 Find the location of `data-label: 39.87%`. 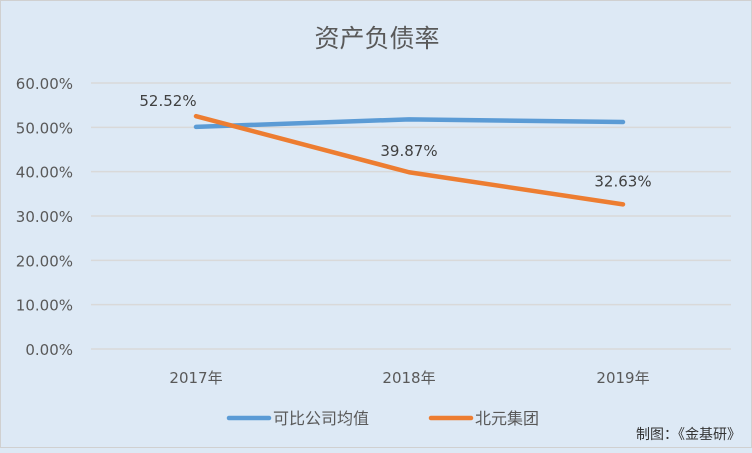

data-label: 39.87% is located at coordinates (408, 151).